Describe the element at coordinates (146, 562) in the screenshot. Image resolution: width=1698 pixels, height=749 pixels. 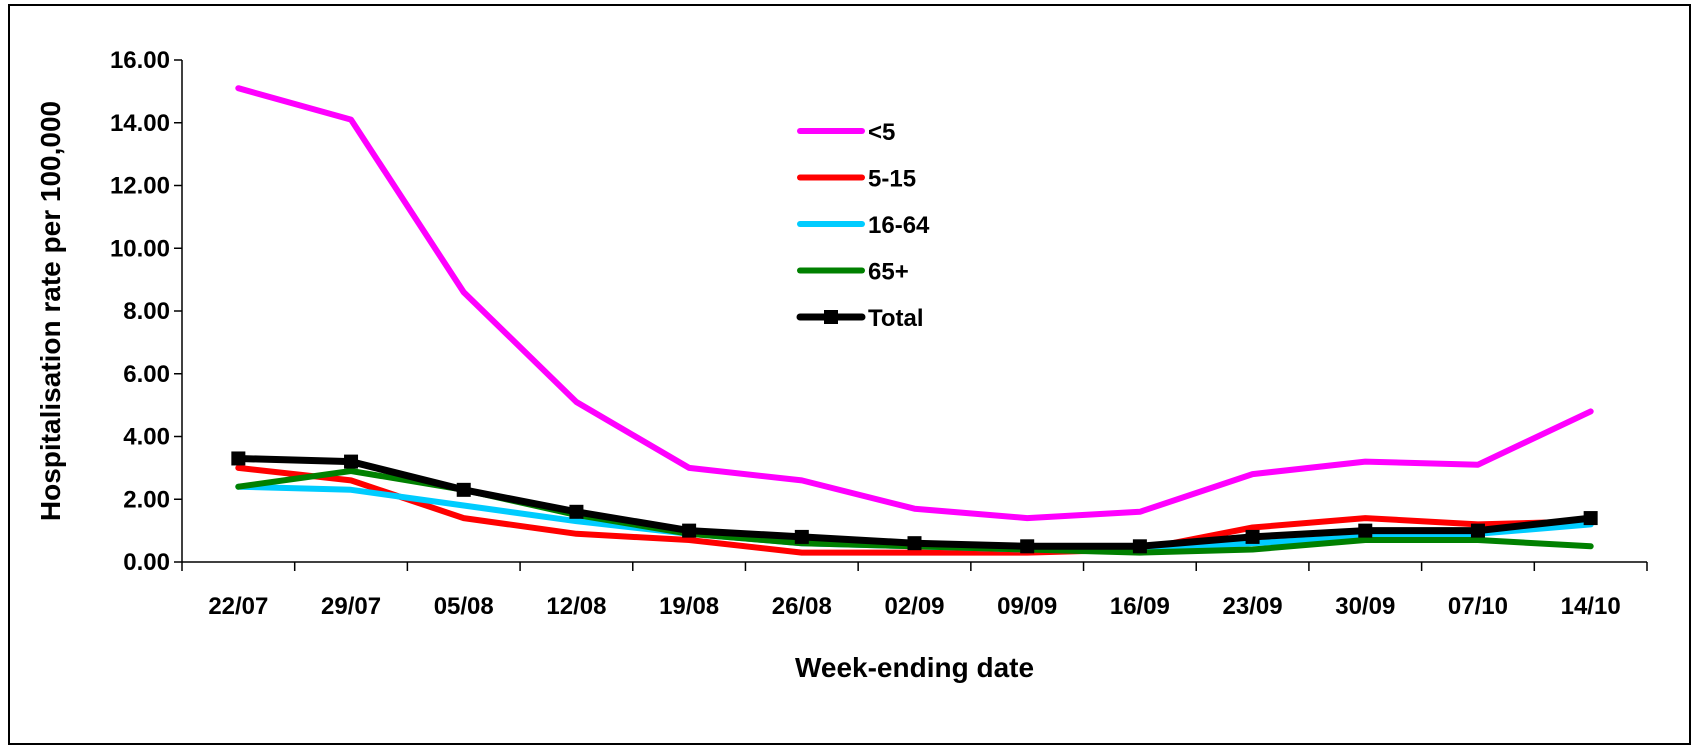
I see `y-tick-label: 0.00` at that location.